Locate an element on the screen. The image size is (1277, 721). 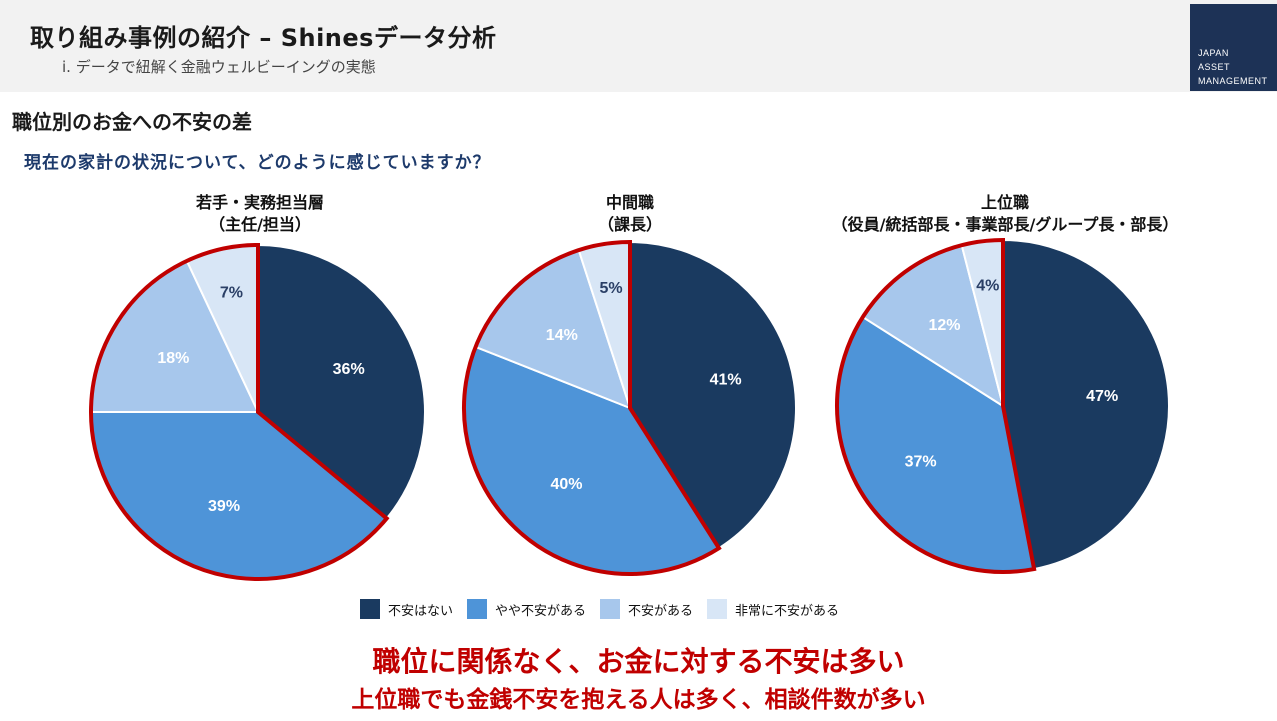
legend-label-no-anxiety: 不安はない is located at coordinates (421, 611).